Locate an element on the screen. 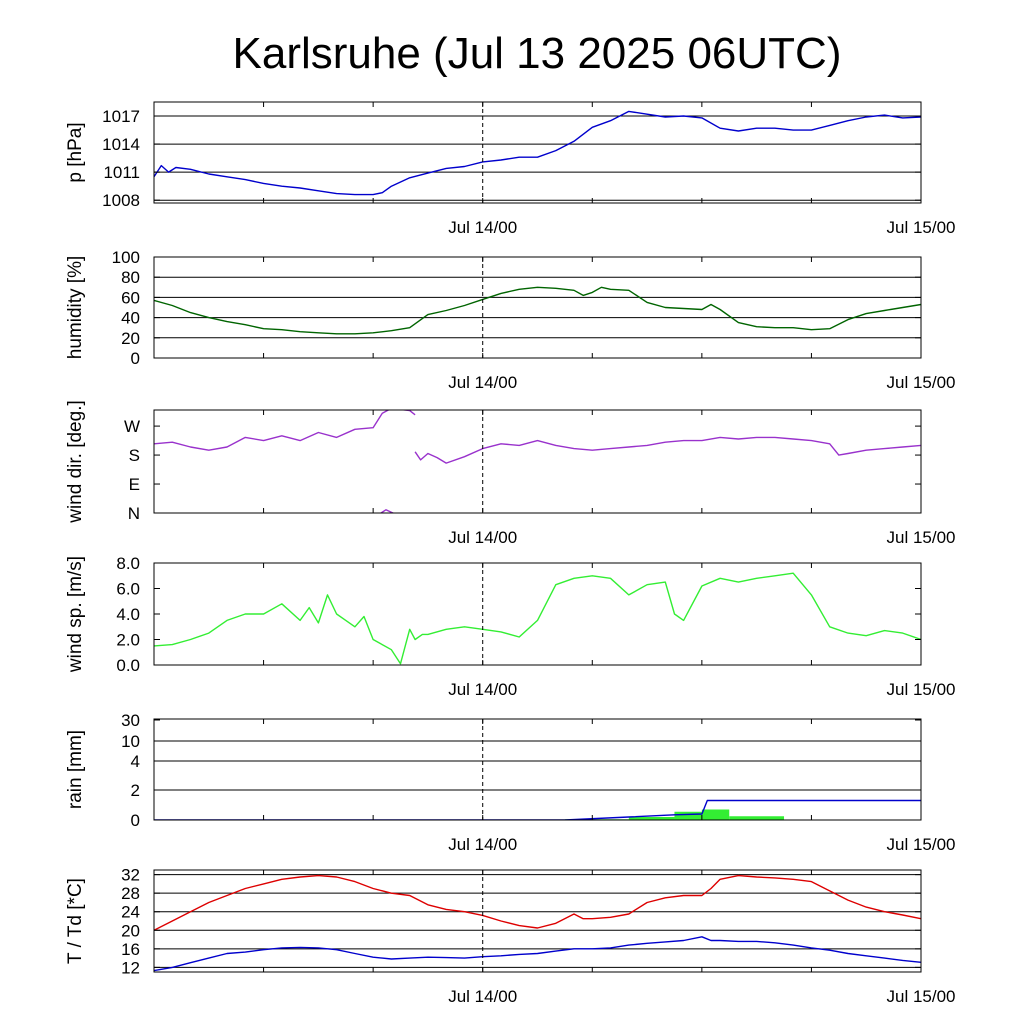 Image resolution: width=1024 pixels, height=1024 pixels. y-tick-label: 4 is located at coordinates (135, 761).